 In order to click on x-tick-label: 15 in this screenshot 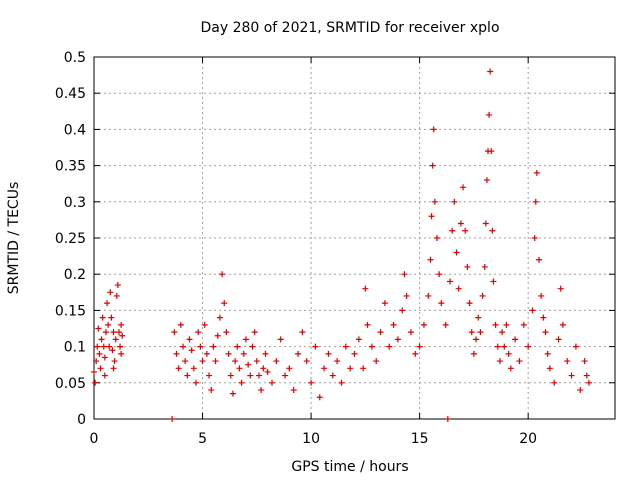, I will do `click(420, 439)`.